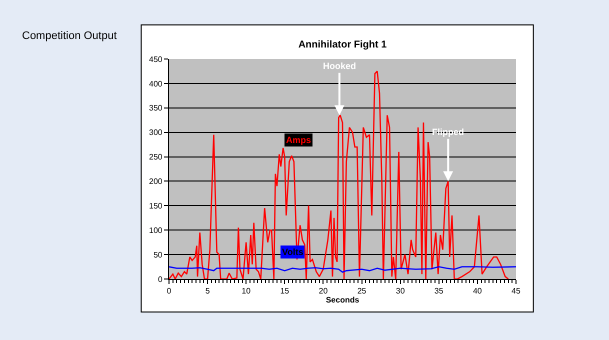 This screenshot has width=609, height=340. I want to click on x-tick-label: 45, so click(516, 291).